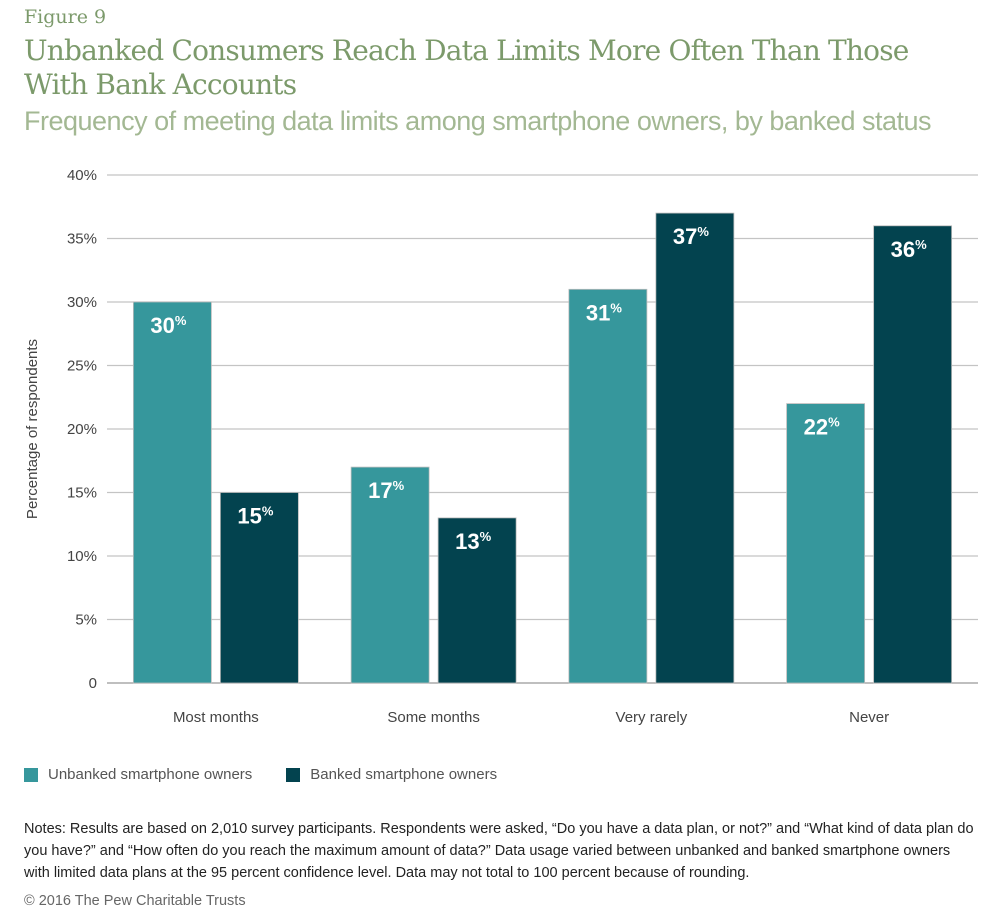  I want to click on x-tick-label: Very rarely, so click(652, 717).